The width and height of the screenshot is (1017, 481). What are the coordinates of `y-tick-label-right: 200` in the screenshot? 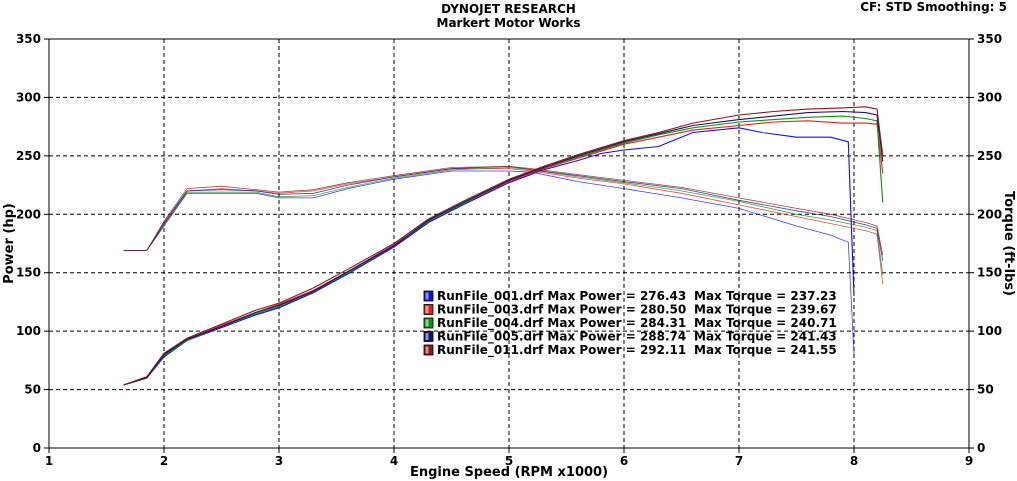 It's located at (989, 214).